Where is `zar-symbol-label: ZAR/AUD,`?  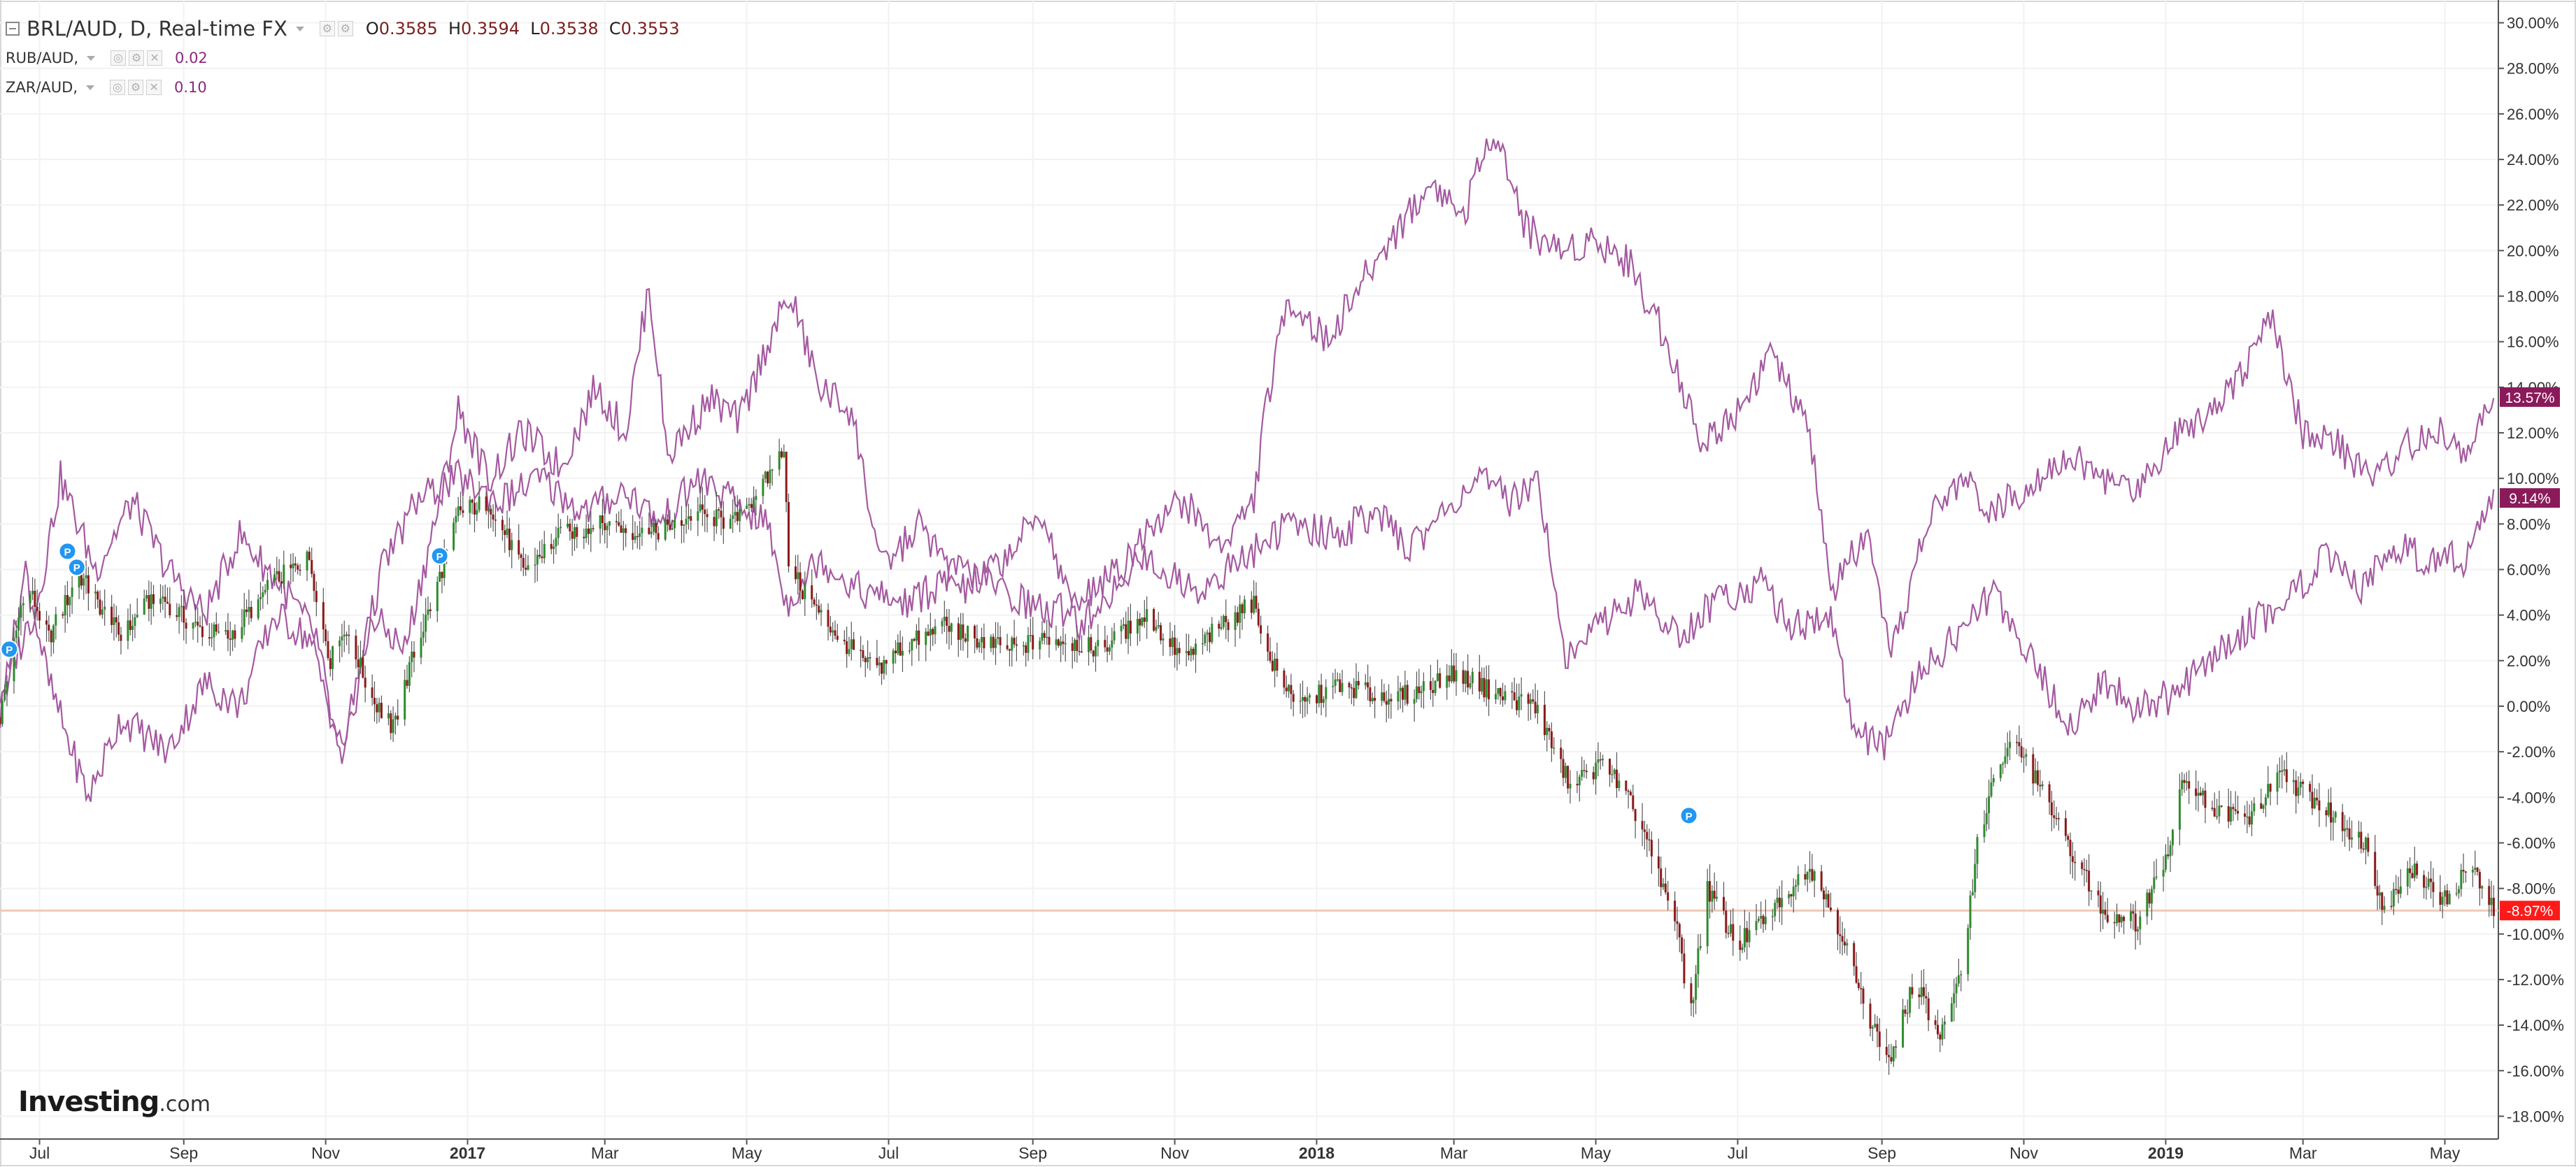 zar-symbol-label: ZAR/AUD, is located at coordinates (42, 87).